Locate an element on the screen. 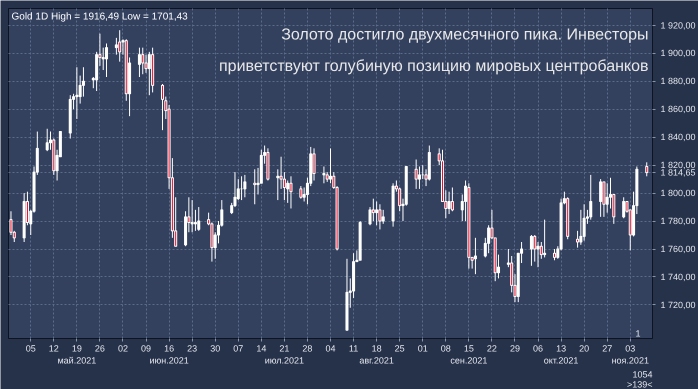  x-tick-label: 26 is located at coordinates (99, 349).